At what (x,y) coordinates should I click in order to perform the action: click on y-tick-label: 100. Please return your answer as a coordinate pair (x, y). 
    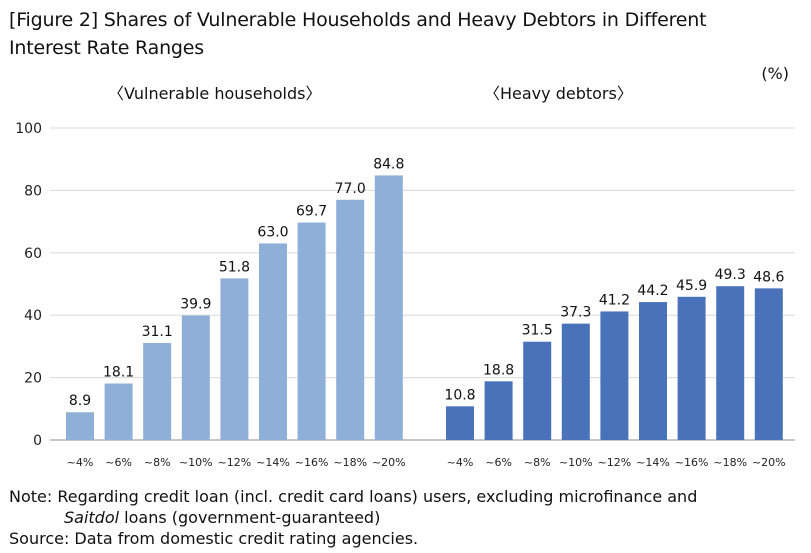
    Looking at the image, I should click on (28, 129).